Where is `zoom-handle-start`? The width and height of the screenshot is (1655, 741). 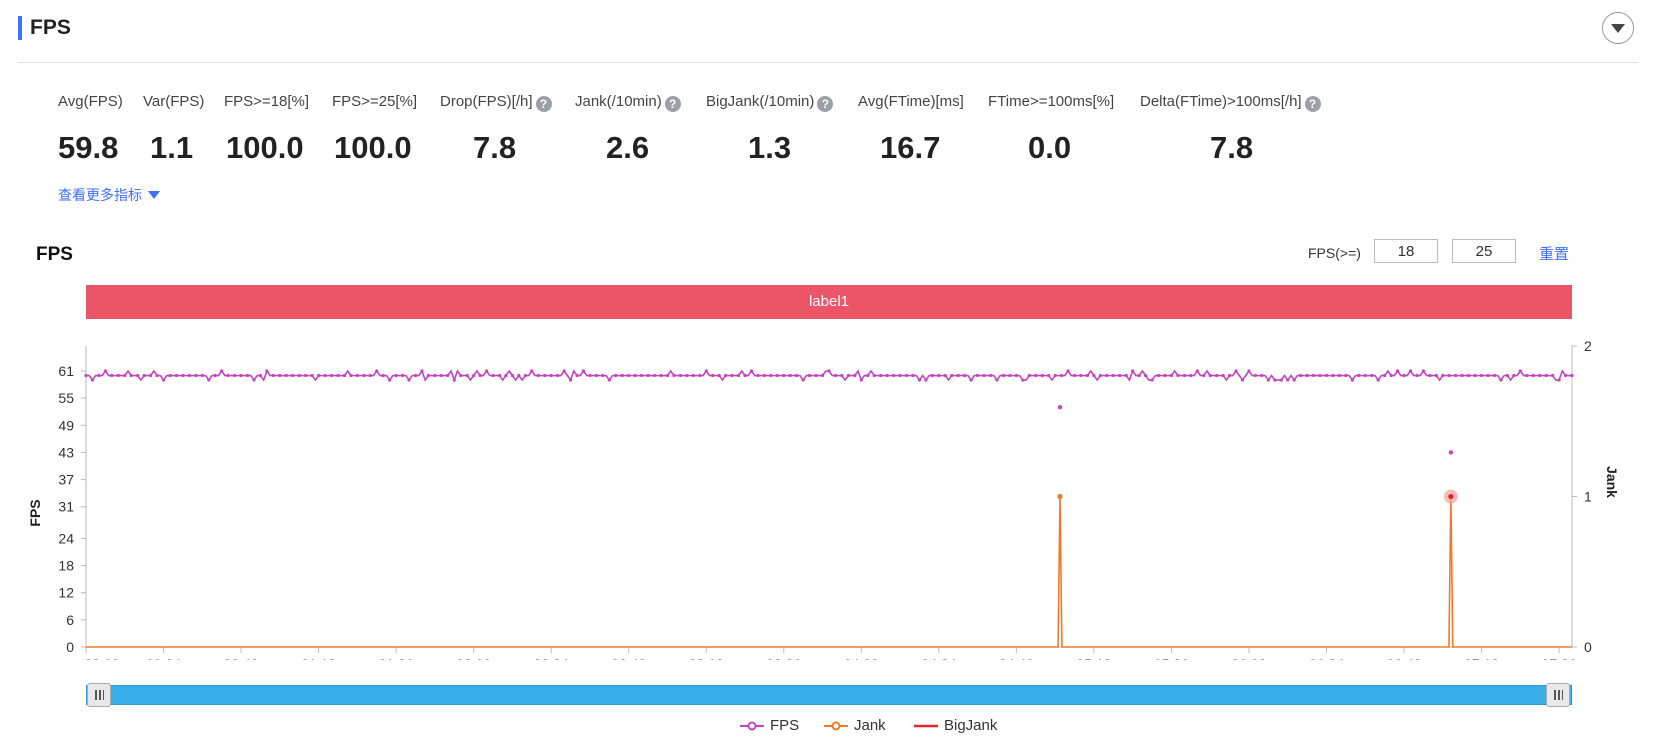
zoom-handle-start is located at coordinates (99, 695).